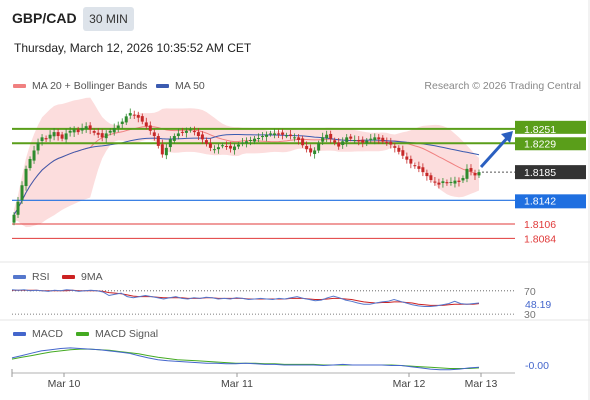 The height and width of the screenshot is (400, 590). I want to click on rsi-reference-label: 70, so click(530, 292).